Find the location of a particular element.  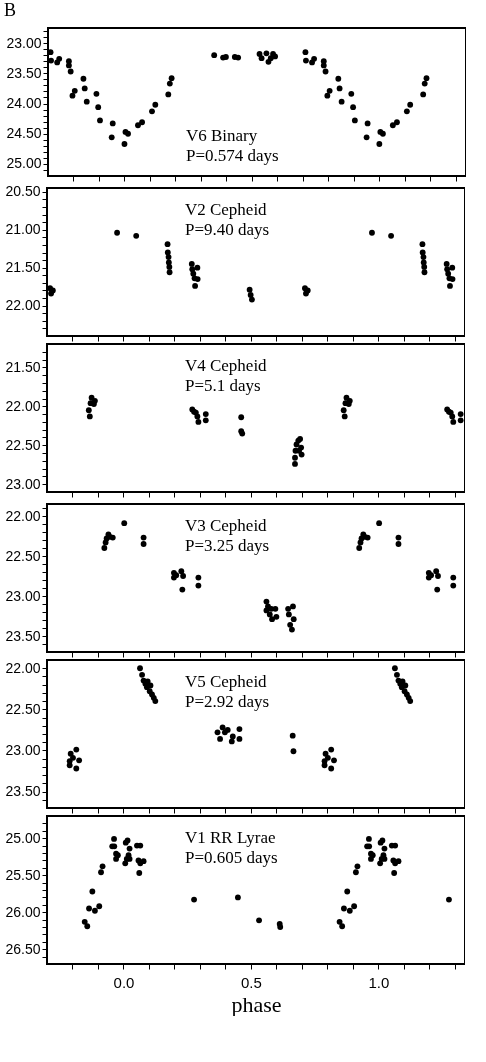

annotation: P=9.40 days is located at coordinates (227, 229).